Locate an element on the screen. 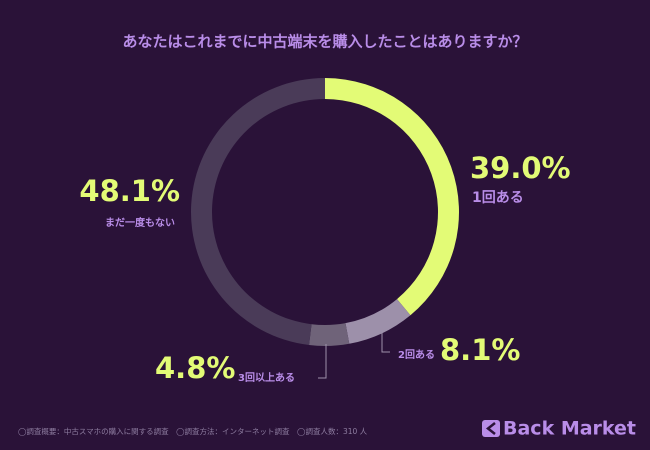 The width and height of the screenshot is (650, 450). value-label: 4.8% is located at coordinates (195, 368).